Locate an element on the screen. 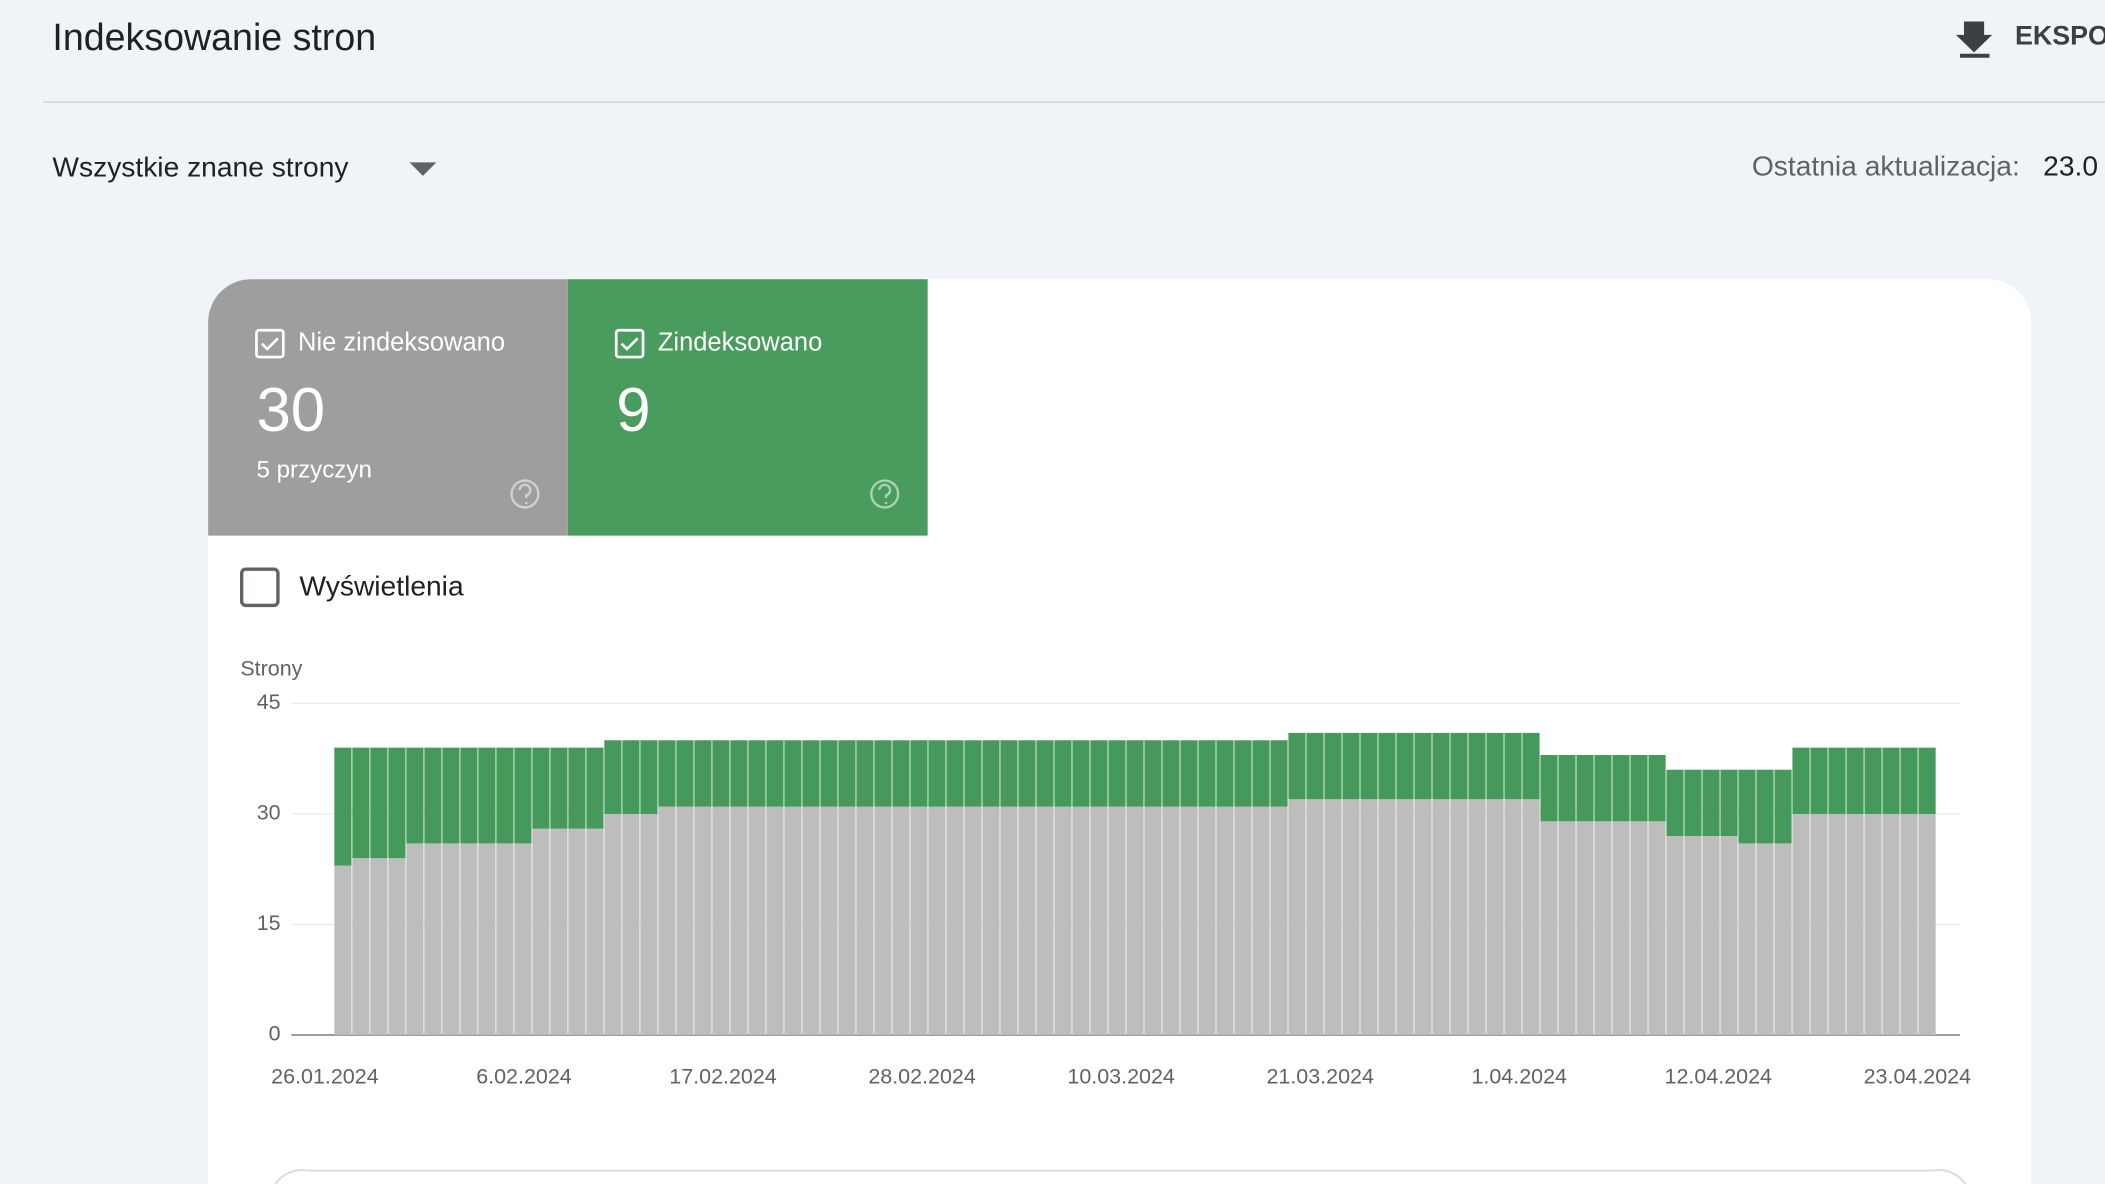 The image size is (2105, 1184). last-update-value: 23.0 is located at coordinates (2070, 165).